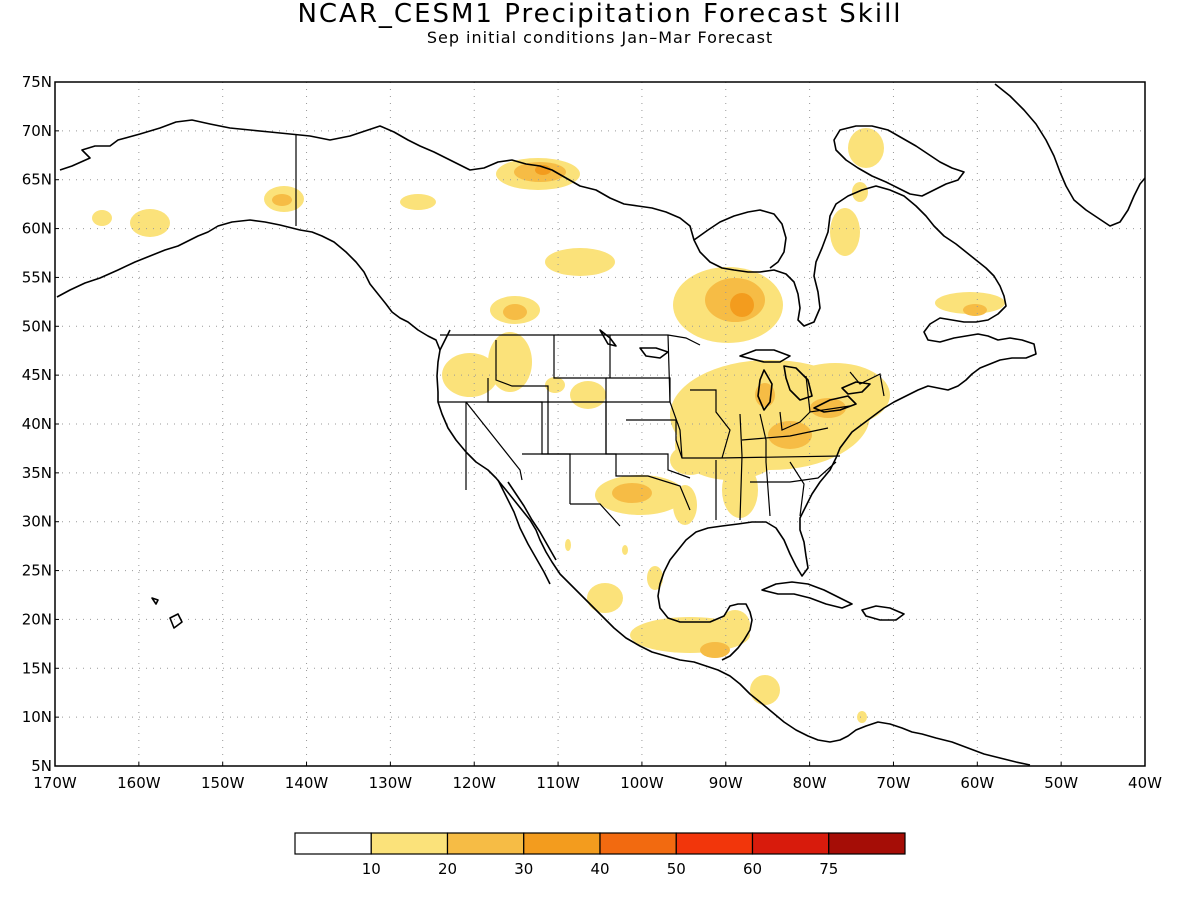 This screenshot has height=900, width=1200. What do you see at coordinates (37, 375) in the screenshot?
I see `latitude-tick-label: 45N` at bounding box center [37, 375].